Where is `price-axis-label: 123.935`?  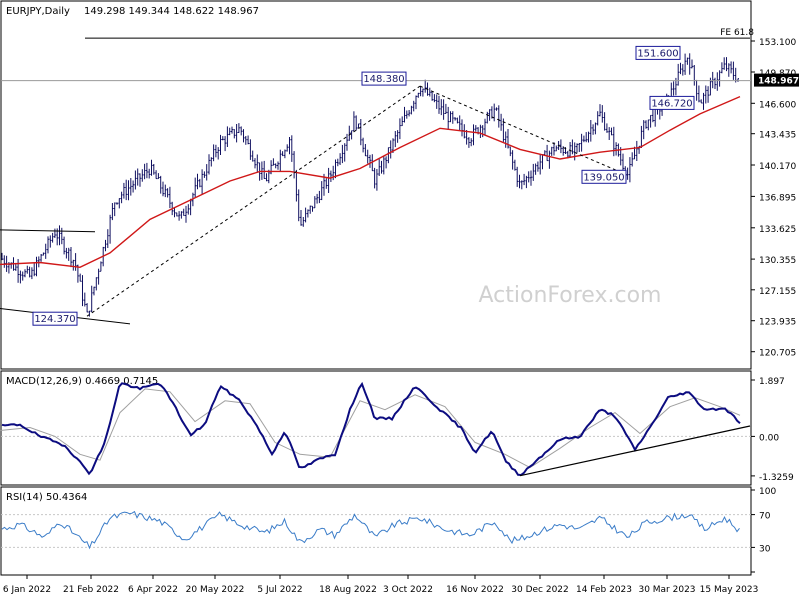
price-axis-label: 123.935 is located at coordinates (777, 323).